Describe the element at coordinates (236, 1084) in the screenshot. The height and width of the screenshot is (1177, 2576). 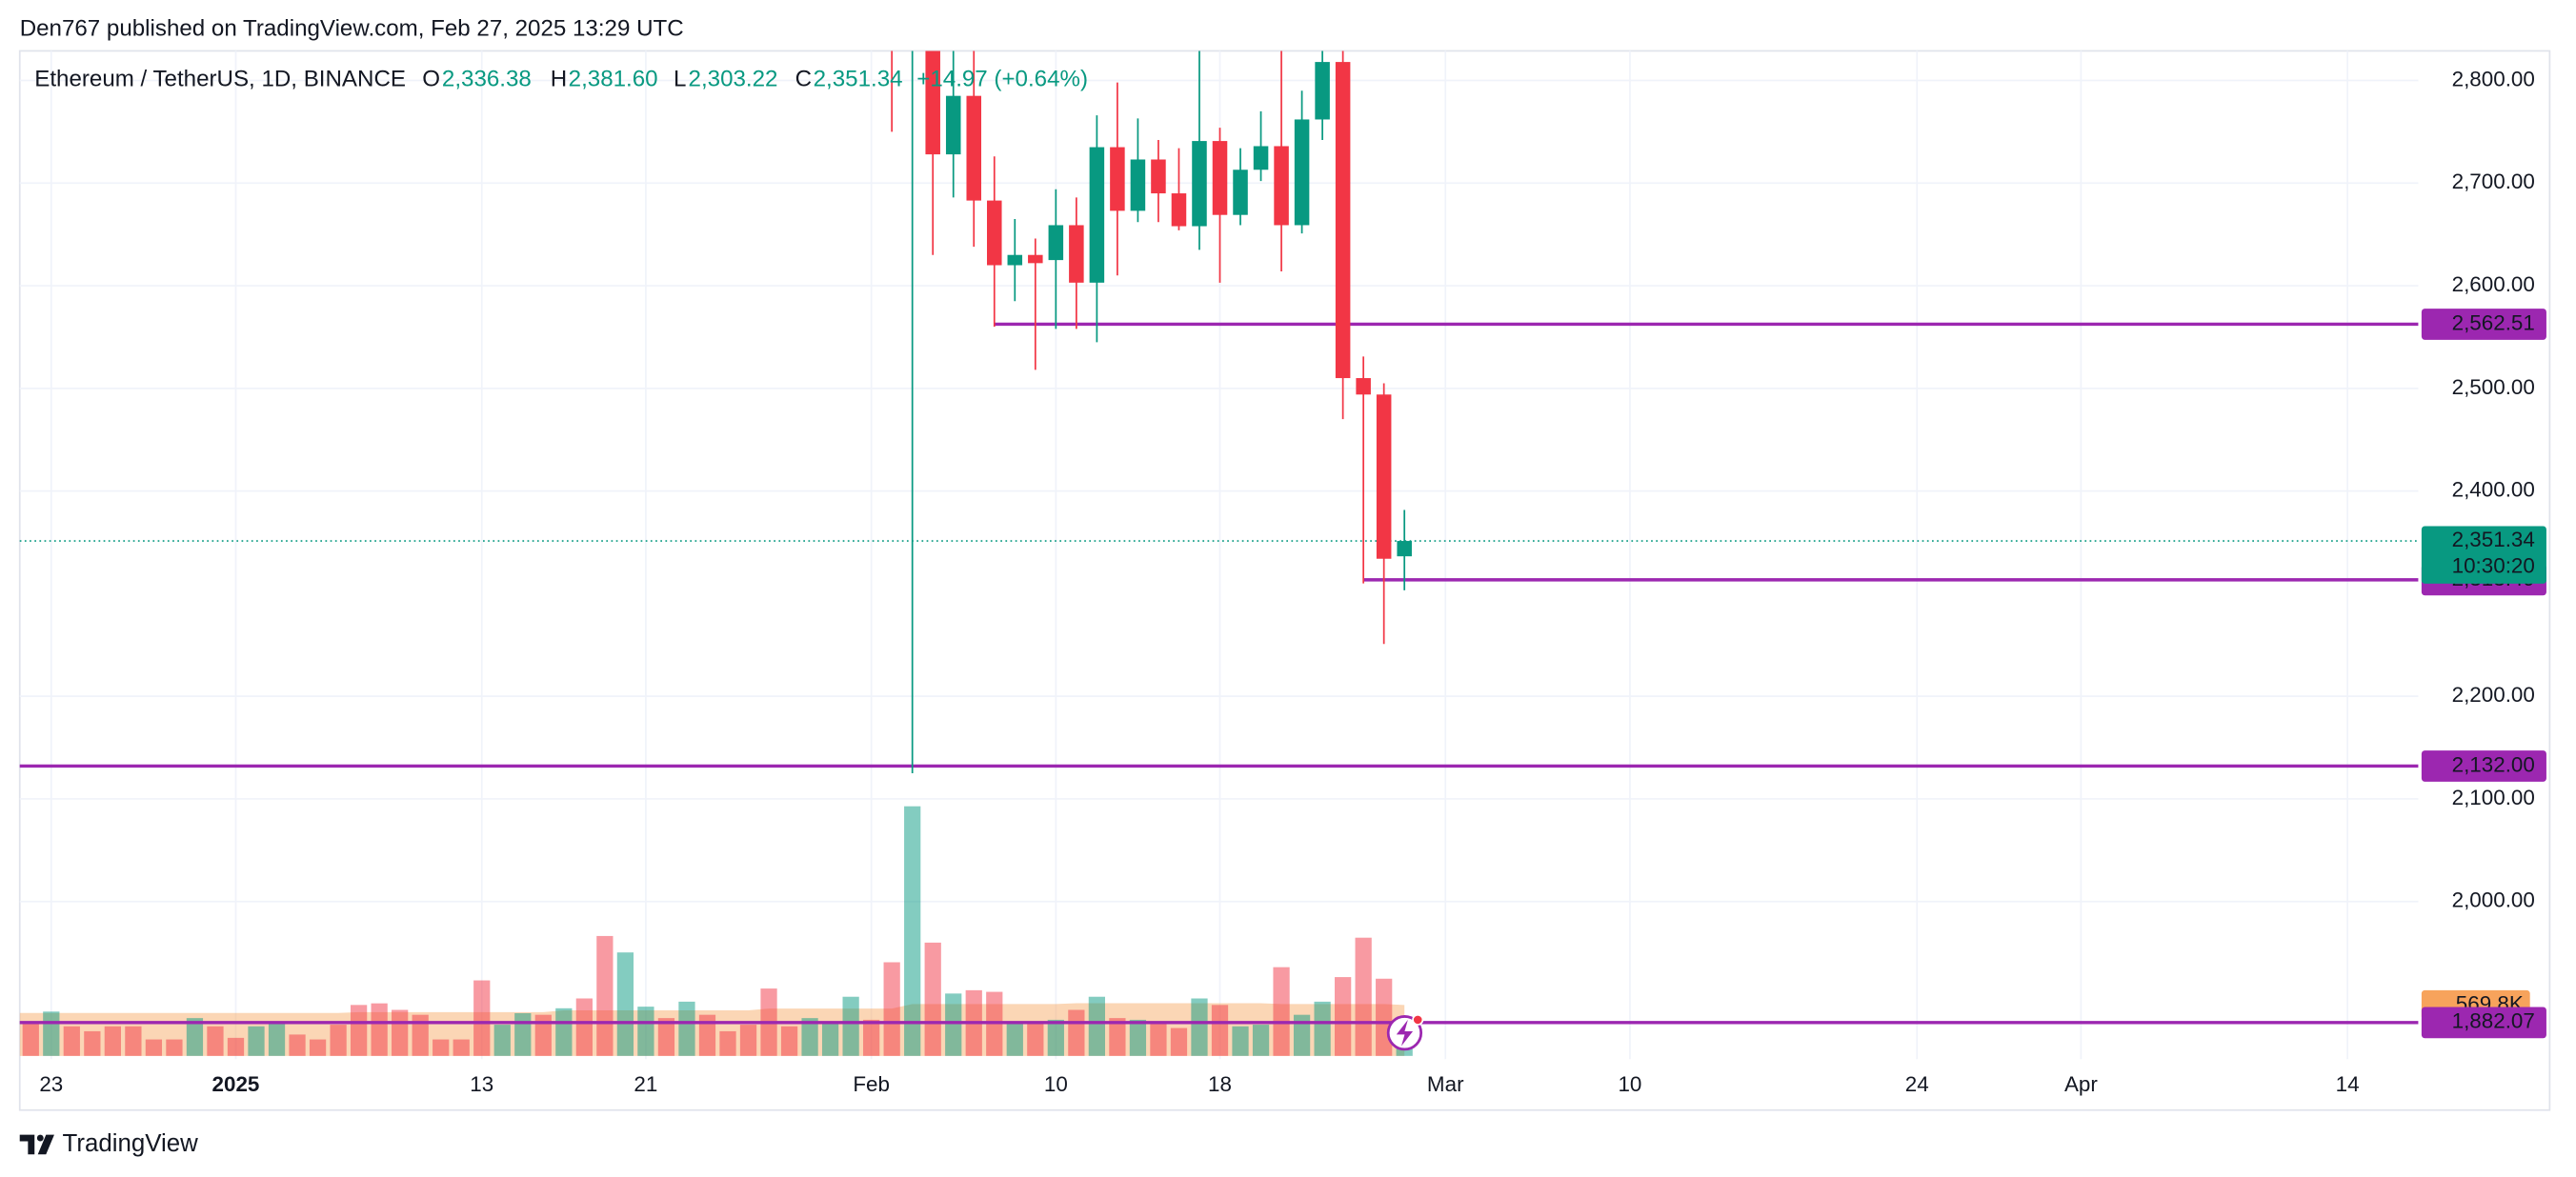
I see `x-tick-label: 2025` at that location.